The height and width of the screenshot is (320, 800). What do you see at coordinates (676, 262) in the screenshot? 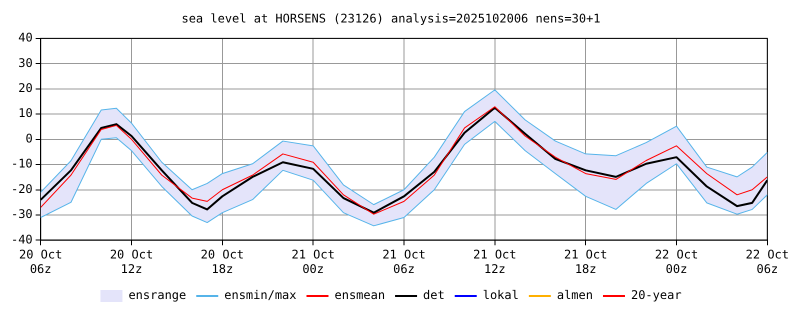
I see `x-tick-label: 22 Oct 00z` at bounding box center [676, 262].